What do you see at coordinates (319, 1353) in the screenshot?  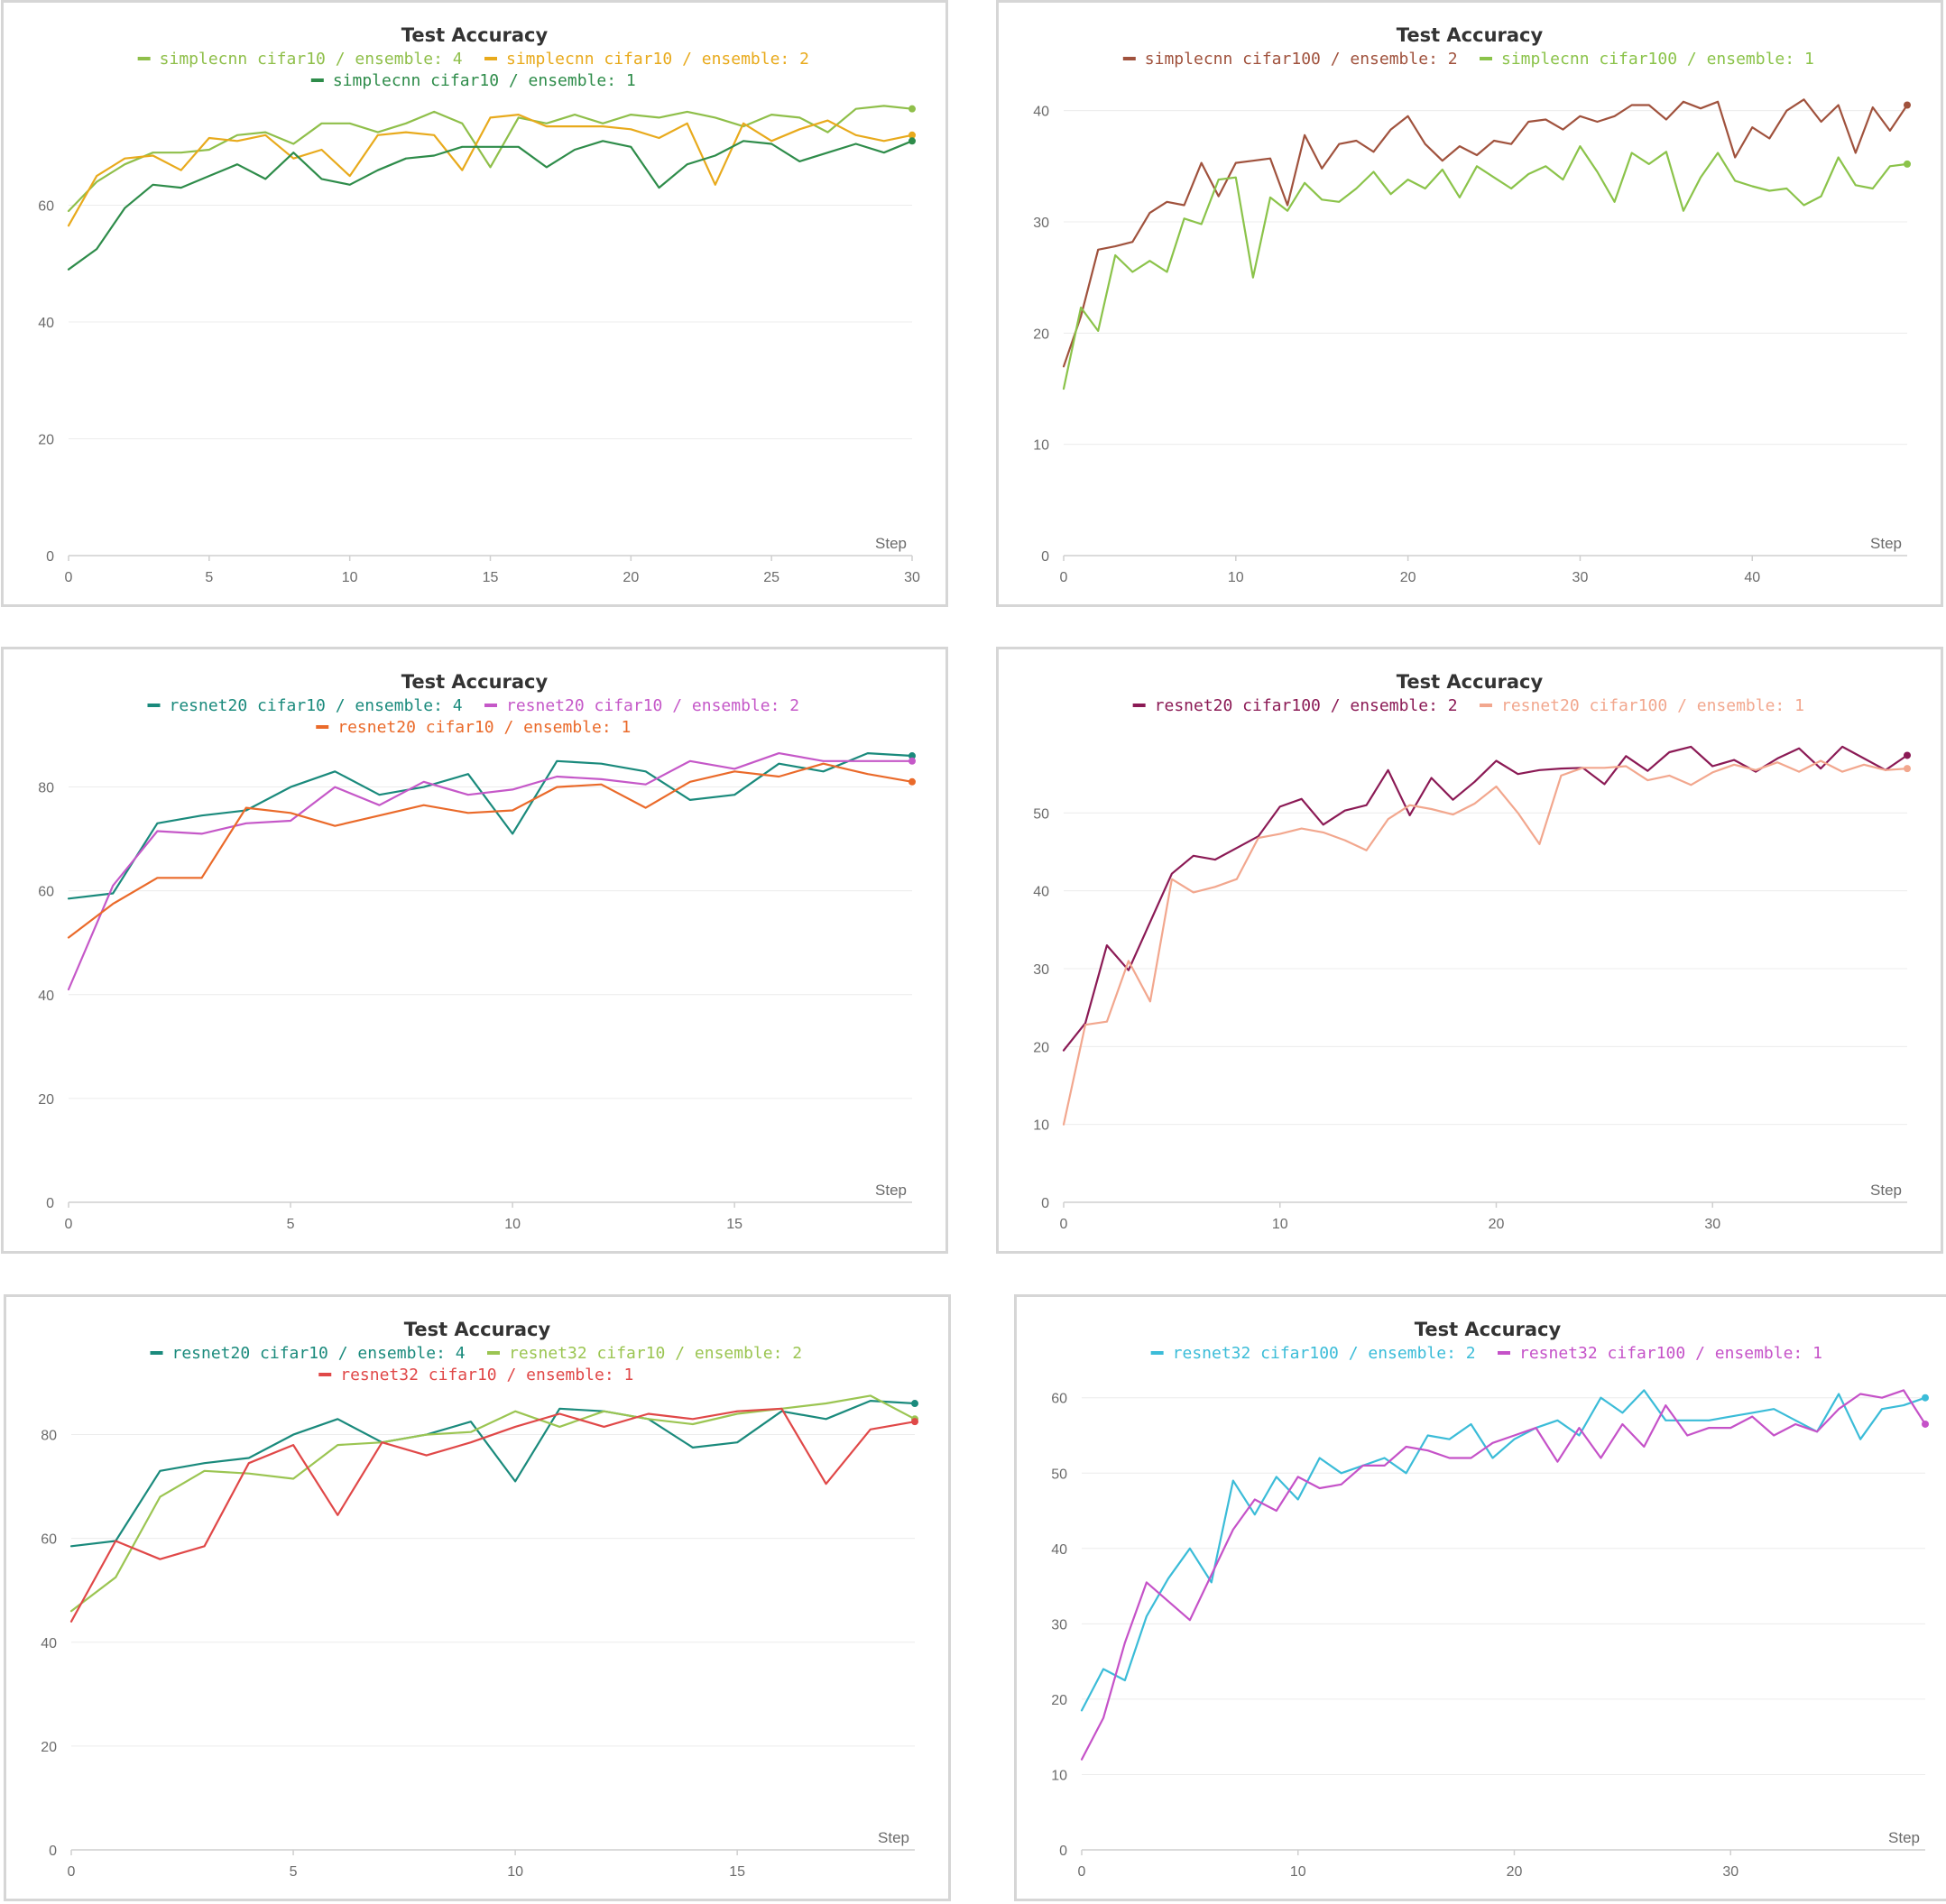 I see `legend-label: resnet20 cifar10 / ensemble: 4` at bounding box center [319, 1353].